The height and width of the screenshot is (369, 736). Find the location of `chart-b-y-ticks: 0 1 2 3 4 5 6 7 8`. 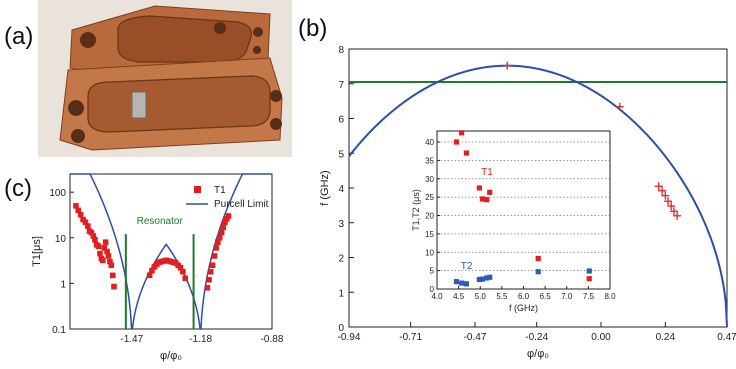

chart-b-y-ticks: 0 1 2 3 4 5 6 7 8 is located at coordinates (346, 189).